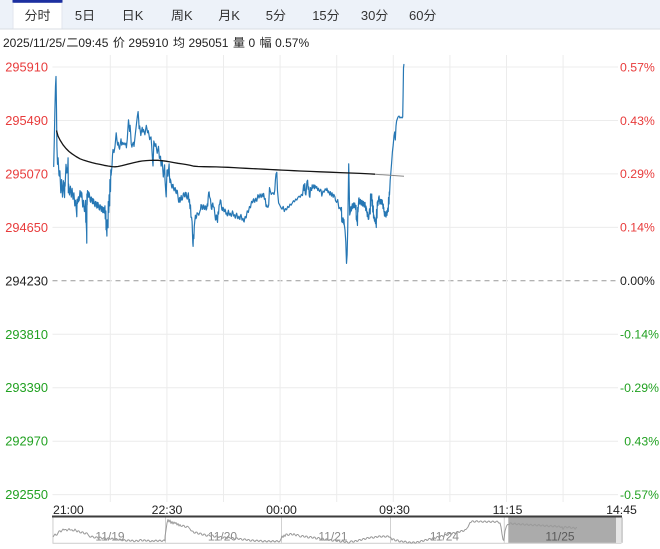 Image resolution: width=660 pixels, height=549 pixels. I want to click on svg-text: 30, so click(368, 15).